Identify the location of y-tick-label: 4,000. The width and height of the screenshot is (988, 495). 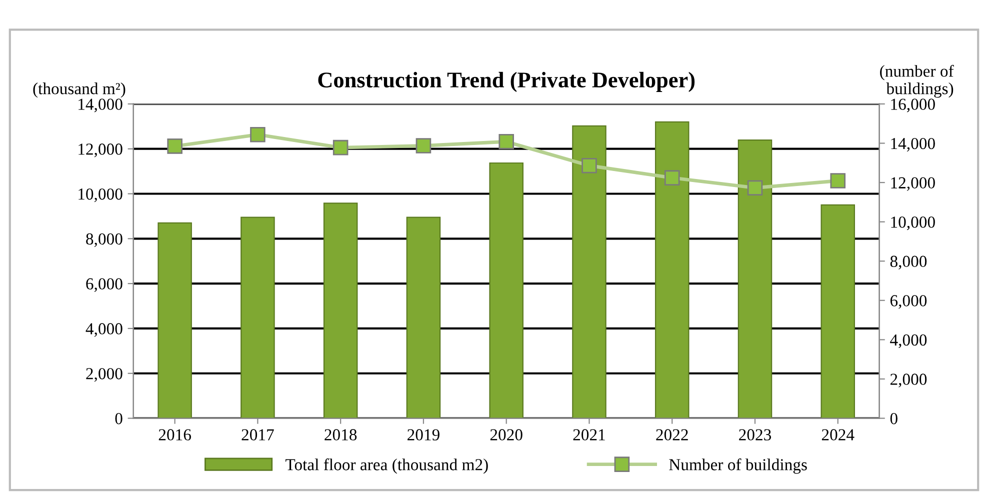
(104, 330).